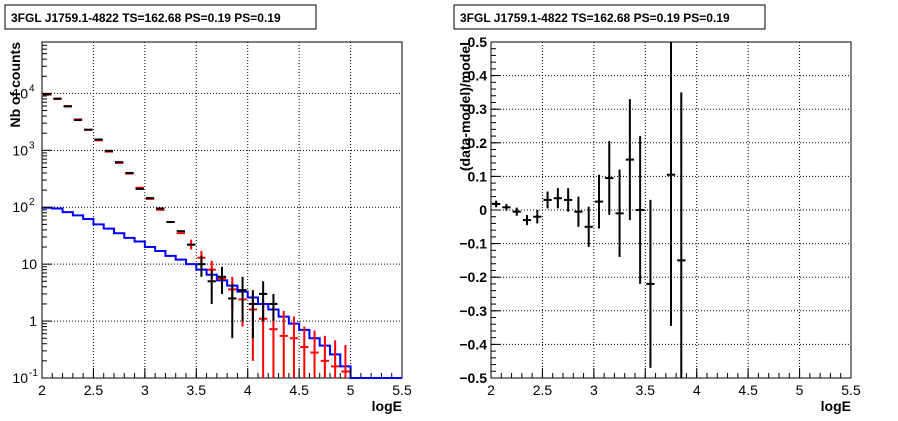 The image size is (898, 421). I want to click on counts-x-tick-label: 4, so click(248, 390).